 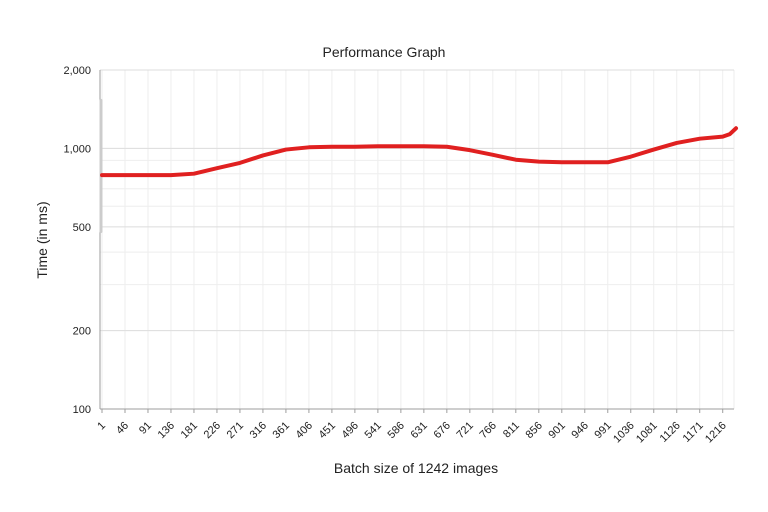 What do you see at coordinates (579, 430) in the screenshot?
I see `x-tick-label: 946` at bounding box center [579, 430].